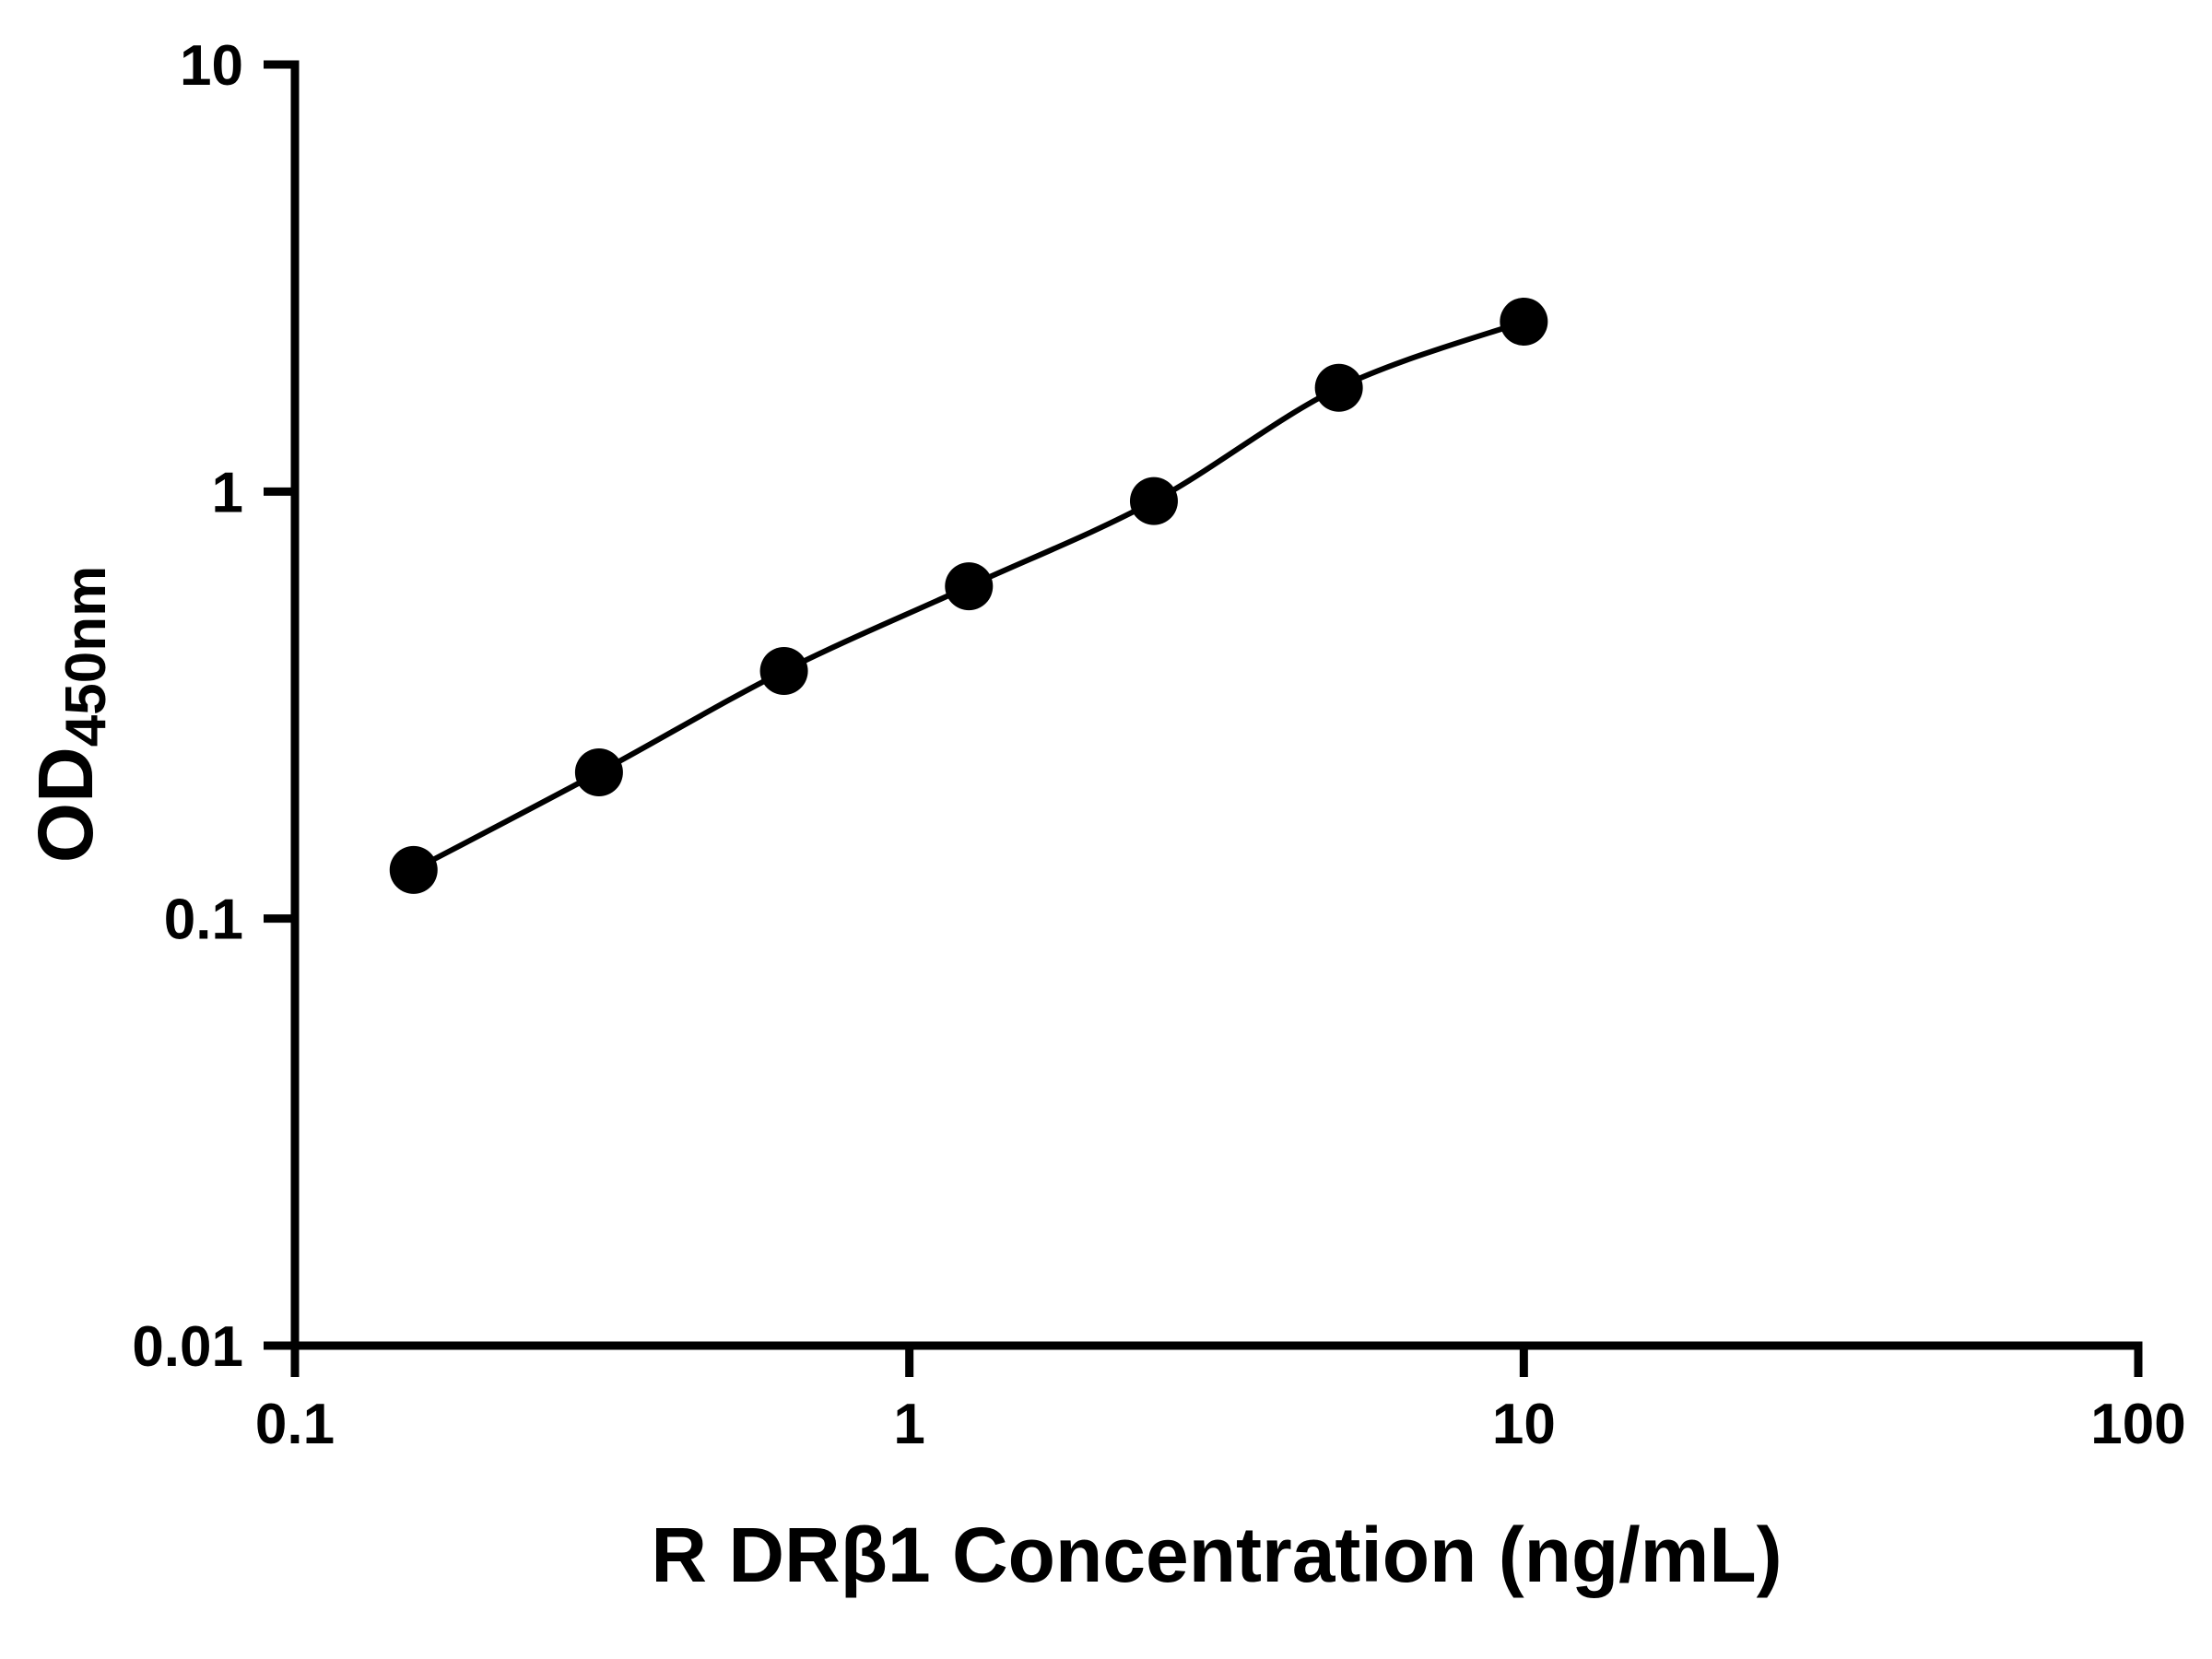 The height and width of the screenshot is (1659, 2212). I want to click on x-tick-label: 10, so click(1524, 1424).